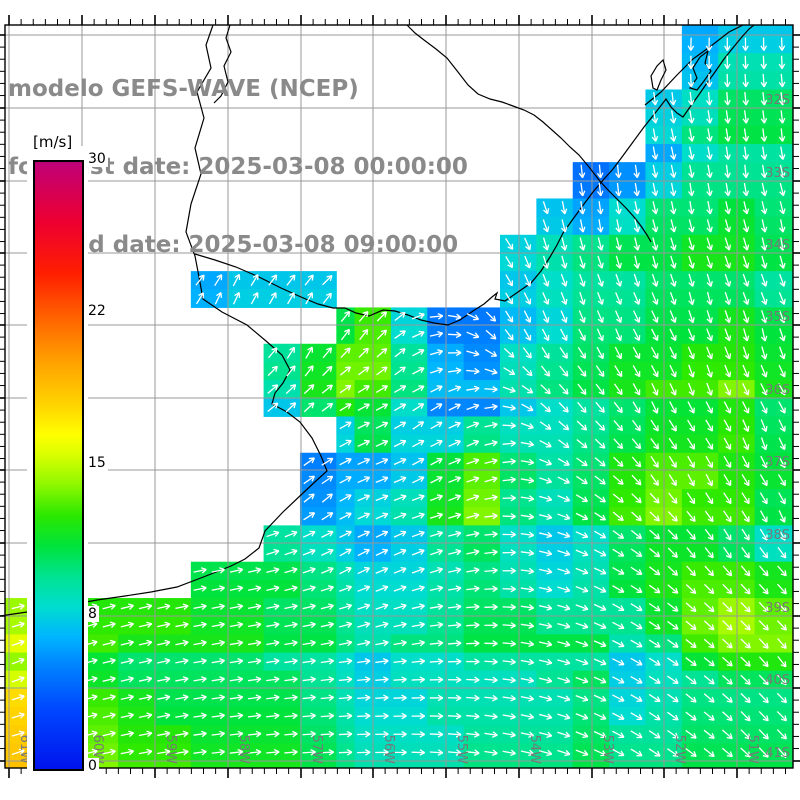  Describe the element at coordinates (316, 750) in the screenshot. I see `lon-label: 57W` at that location.